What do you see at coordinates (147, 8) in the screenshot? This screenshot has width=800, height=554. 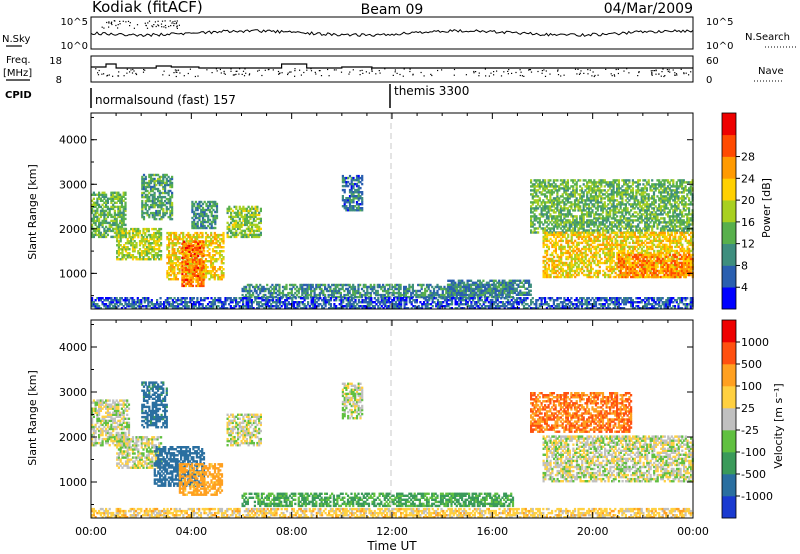 I see `station-title: Kodiak (fitACF)` at bounding box center [147, 8].